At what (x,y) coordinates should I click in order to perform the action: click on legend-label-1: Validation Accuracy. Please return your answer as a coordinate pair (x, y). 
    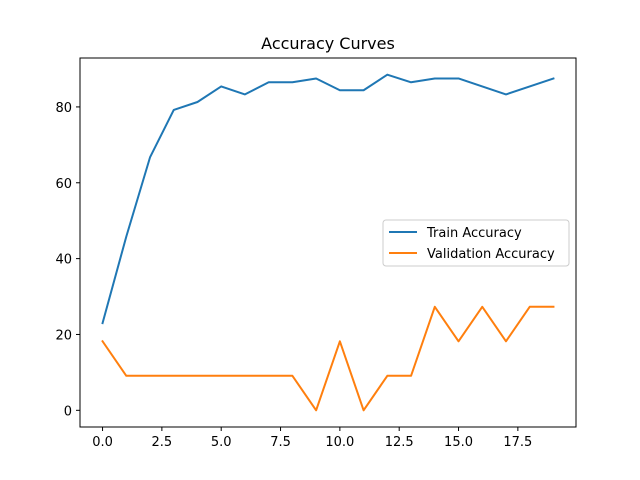
    Looking at the image, I should click on (491, 254).